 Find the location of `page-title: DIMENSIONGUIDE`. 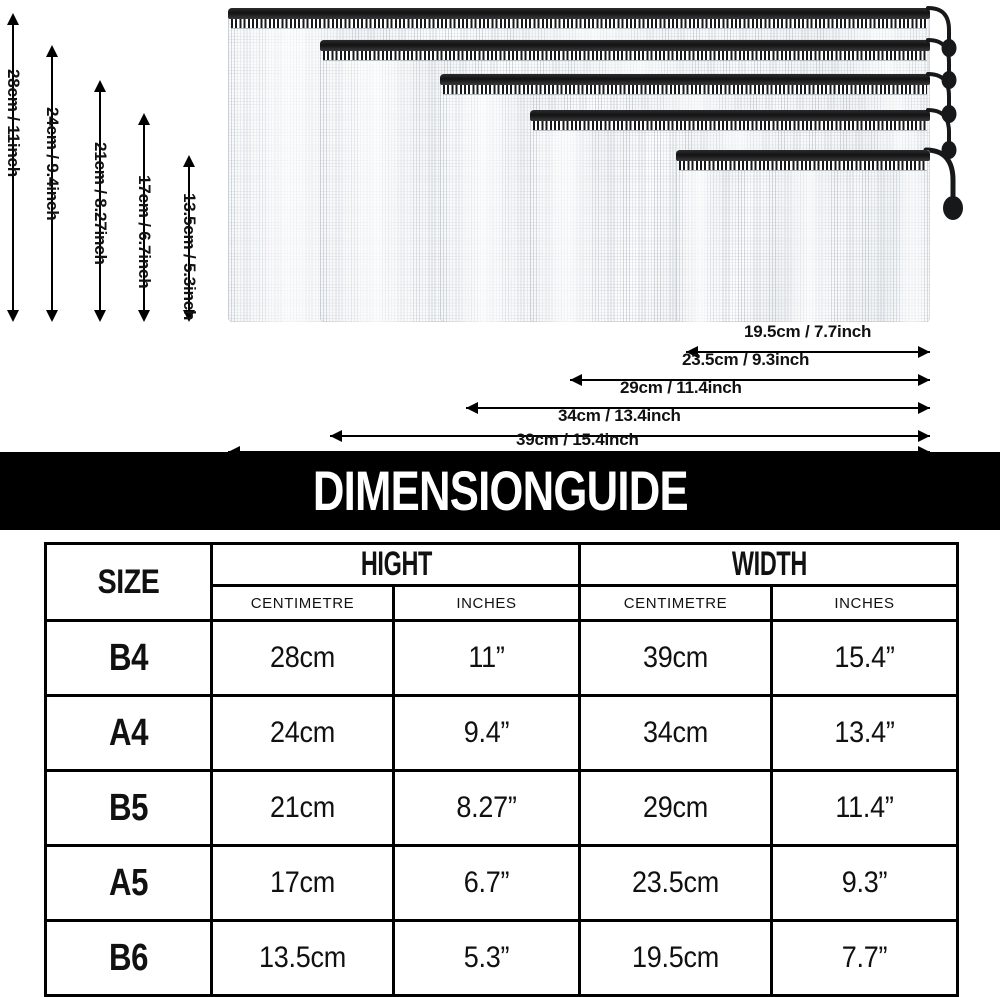

page-title: DIMENSIONGUIDE is located at coordinates (500, 490).